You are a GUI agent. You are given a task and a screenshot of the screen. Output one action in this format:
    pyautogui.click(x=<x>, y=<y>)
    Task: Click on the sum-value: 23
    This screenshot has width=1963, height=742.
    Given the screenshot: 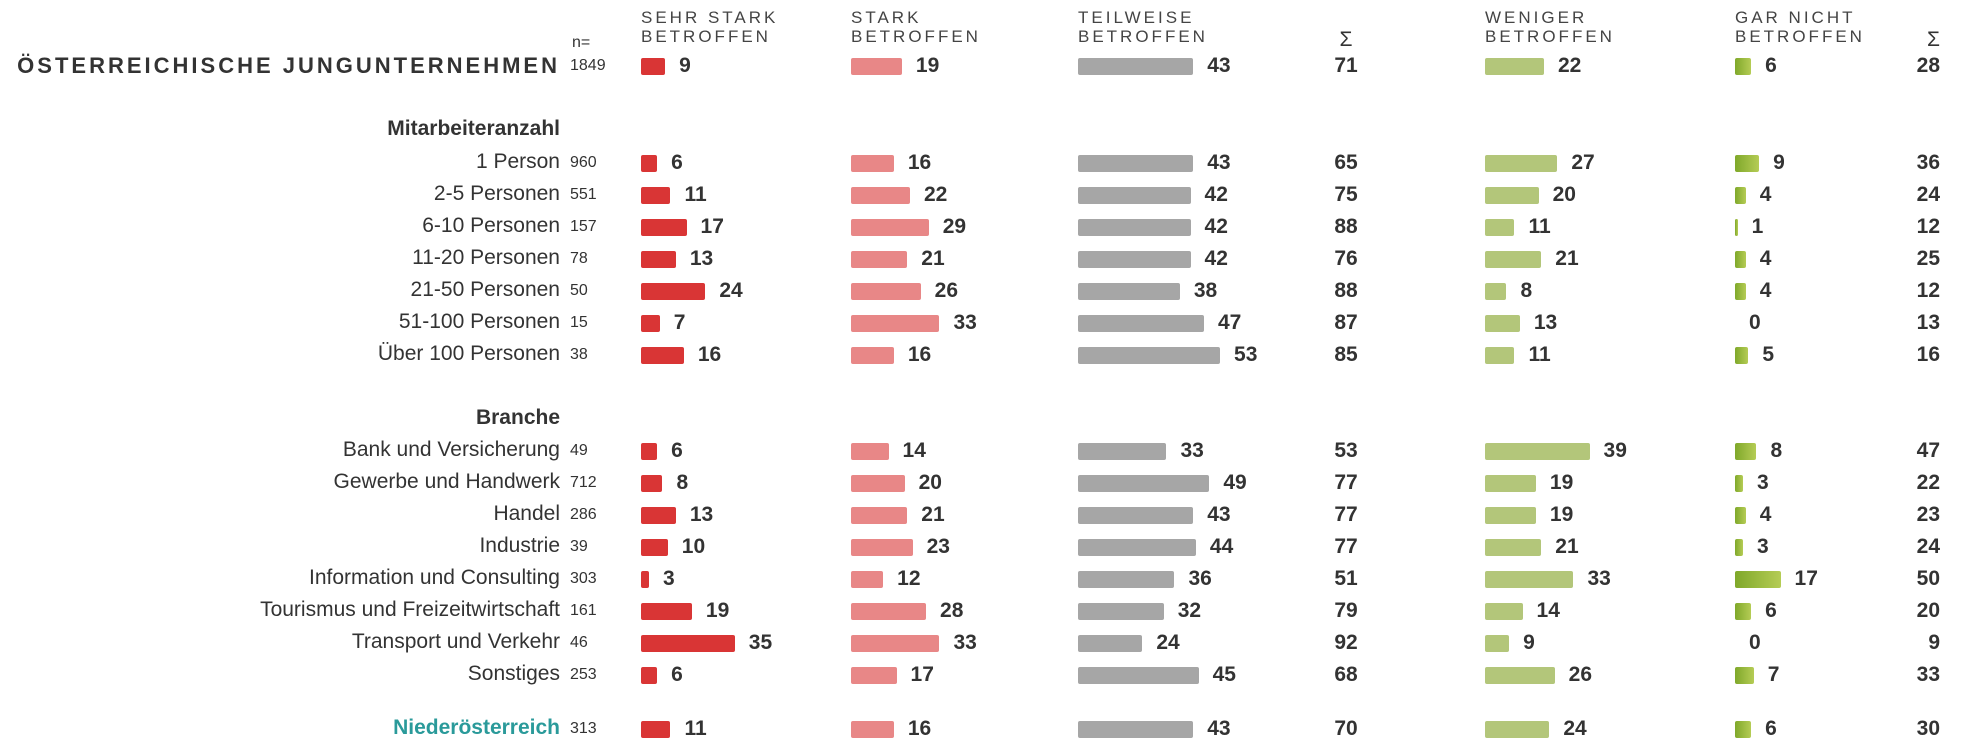 What is the action you would take?
    pyautogui.click(x=1928, y=514)
    